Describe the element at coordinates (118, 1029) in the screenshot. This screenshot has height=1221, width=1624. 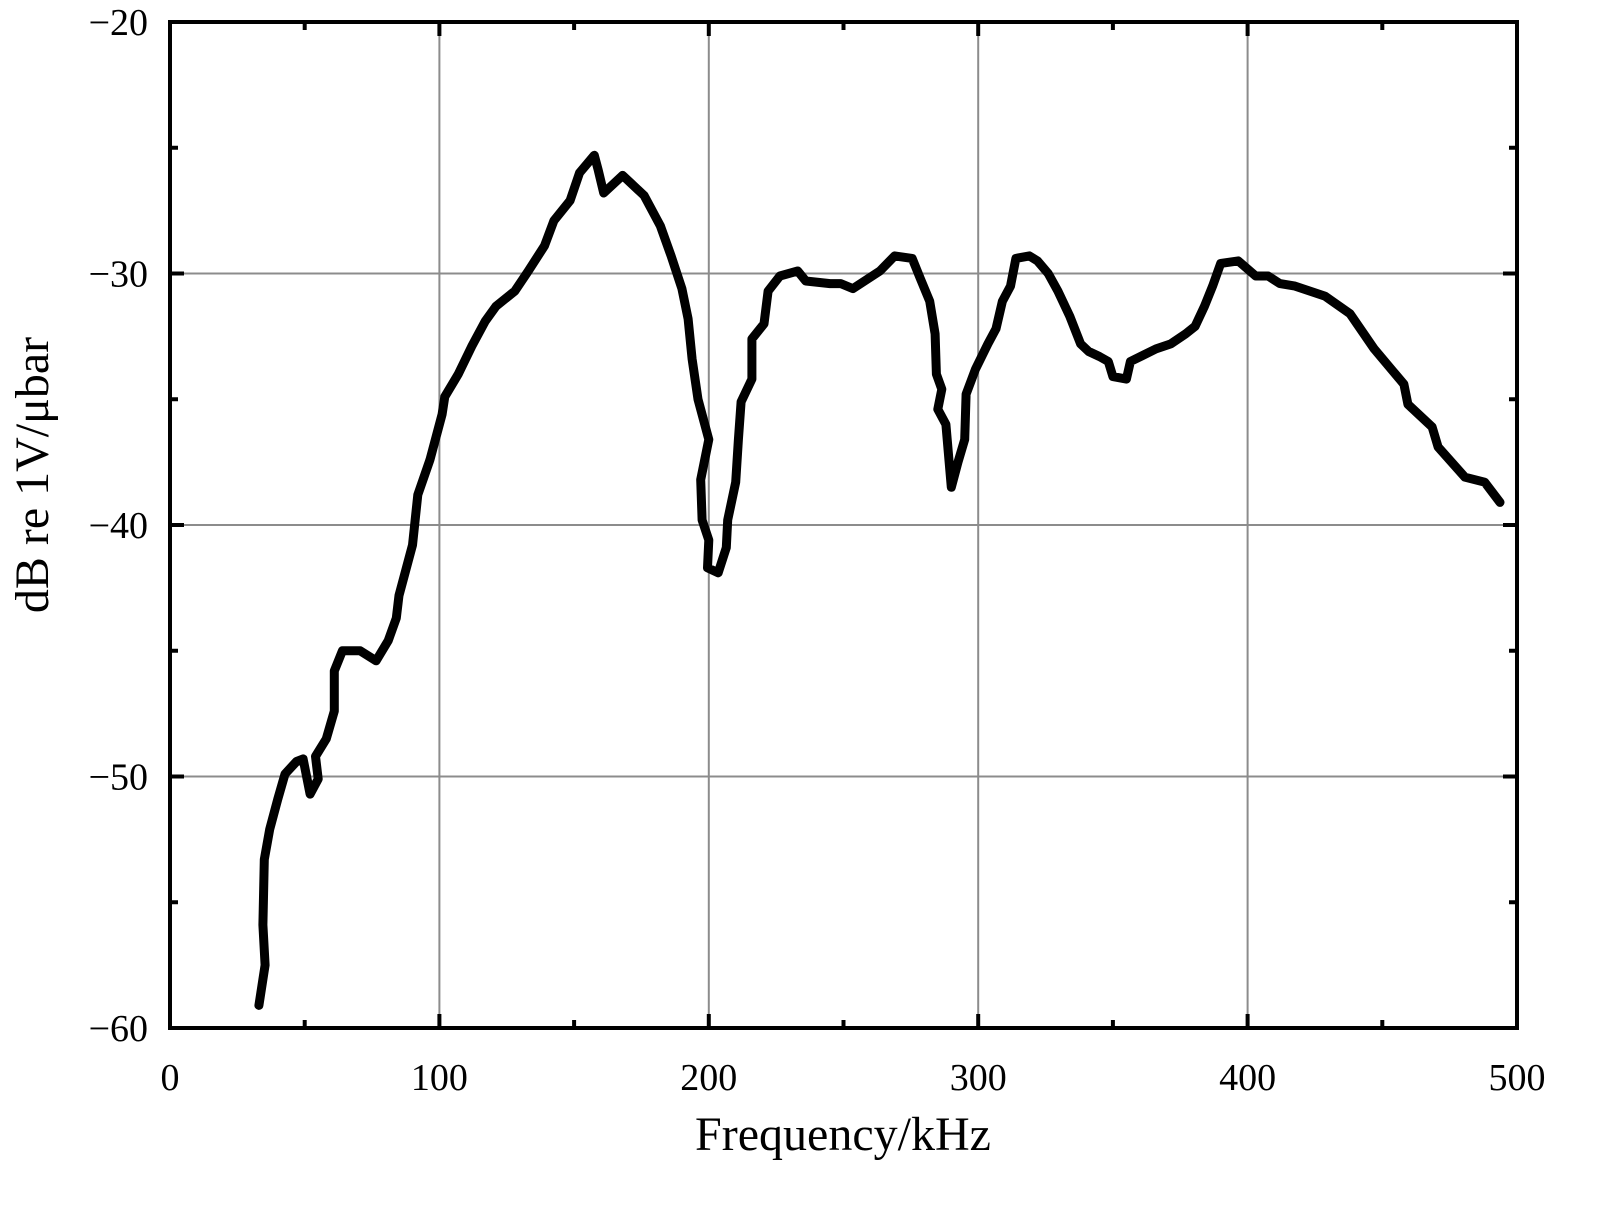
I see `y-tick-label: −60` at that location.